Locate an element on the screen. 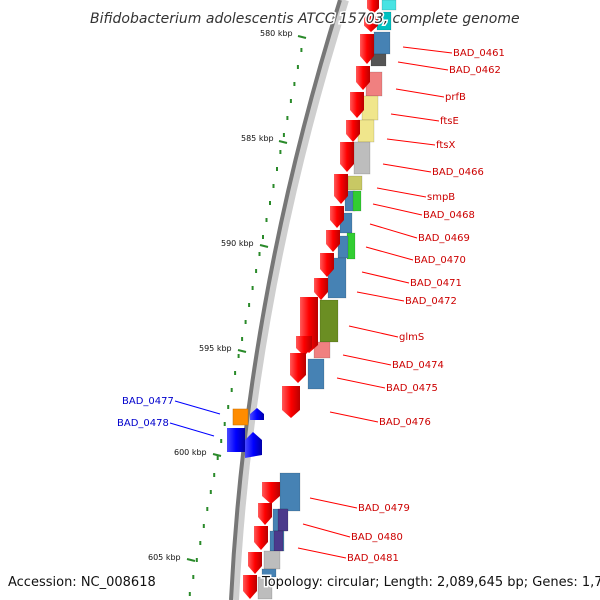 The height and width of the screenshot is (600, 600). gene-label-bad-0469: BAD_0469 is located at coordinates (444, 238).